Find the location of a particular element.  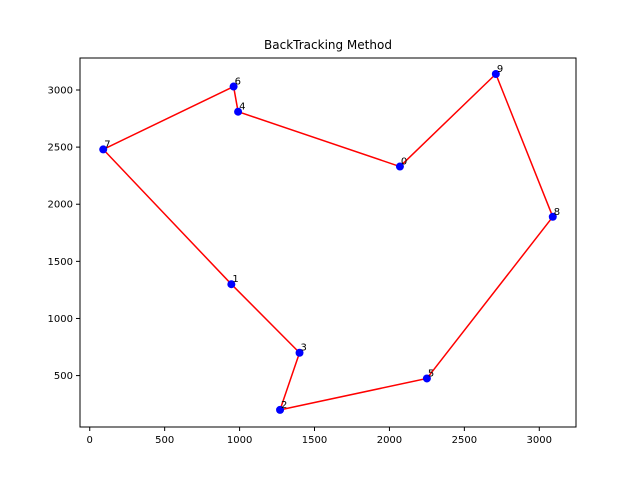

y-tick-label: 1500 is located at coordinates (60, 262).